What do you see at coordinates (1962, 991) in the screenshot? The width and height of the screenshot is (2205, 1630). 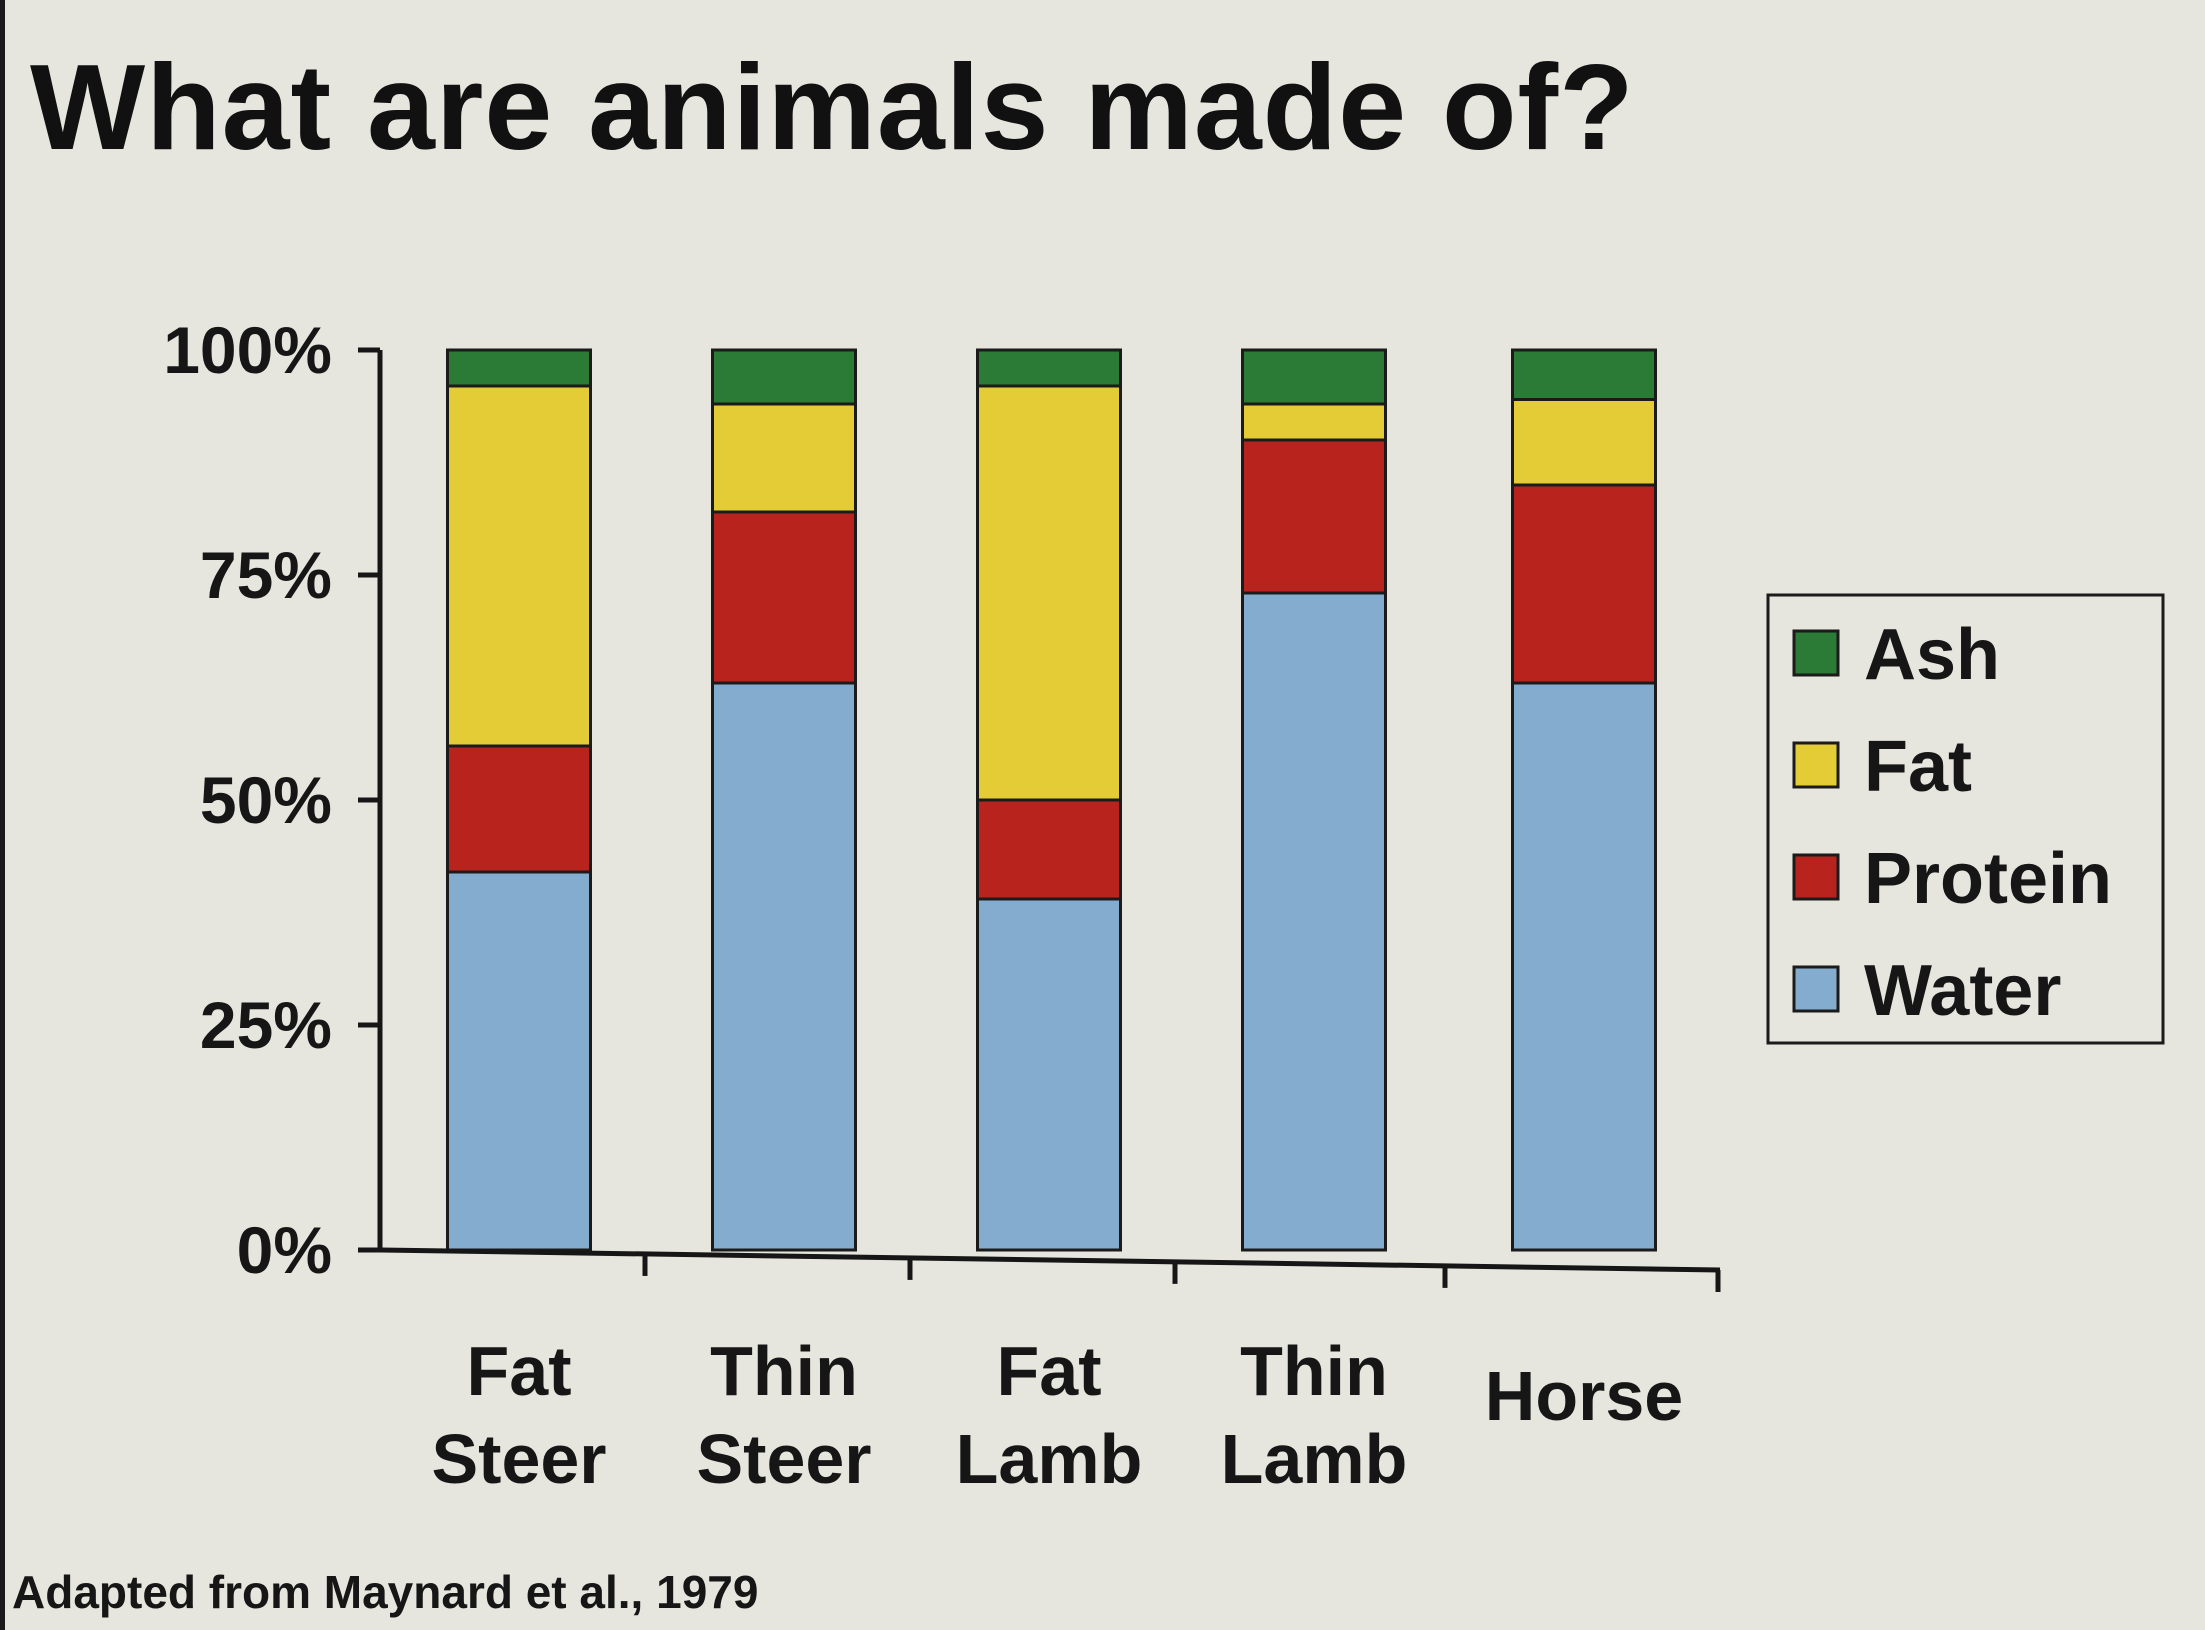 I see `legend-label-water: Water` at bounding box center [1962, 991].